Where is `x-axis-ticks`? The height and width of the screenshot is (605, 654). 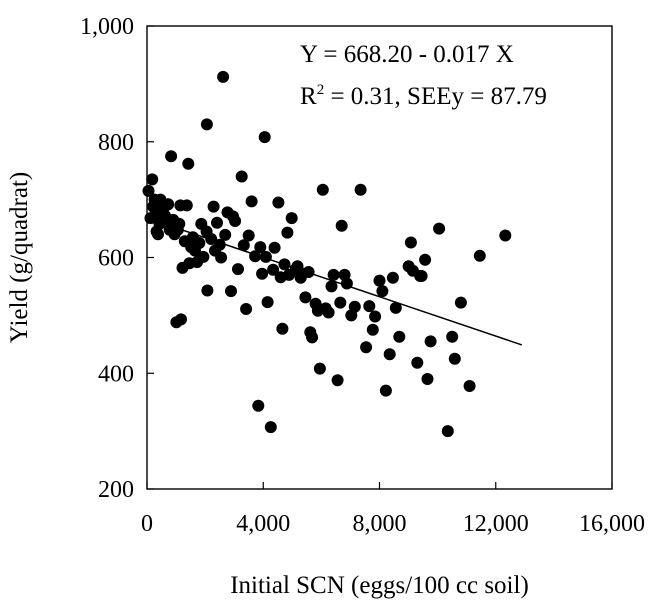 x-axis-ticks is located at coordinates (379, 485).